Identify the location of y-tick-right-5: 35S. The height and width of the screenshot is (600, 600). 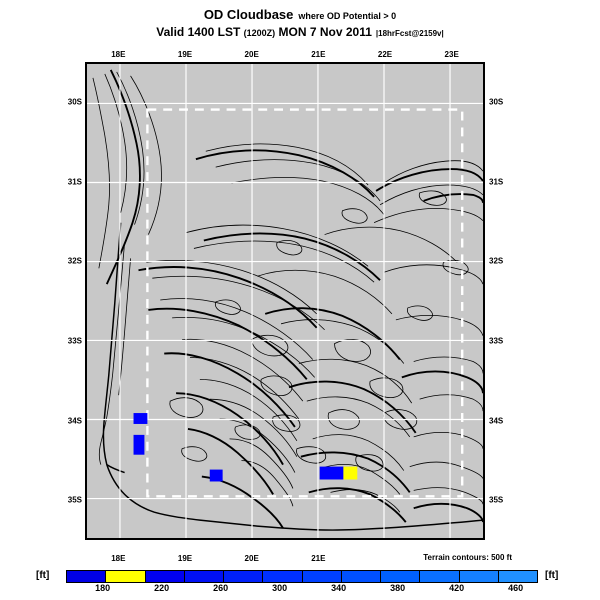
(496, 500).